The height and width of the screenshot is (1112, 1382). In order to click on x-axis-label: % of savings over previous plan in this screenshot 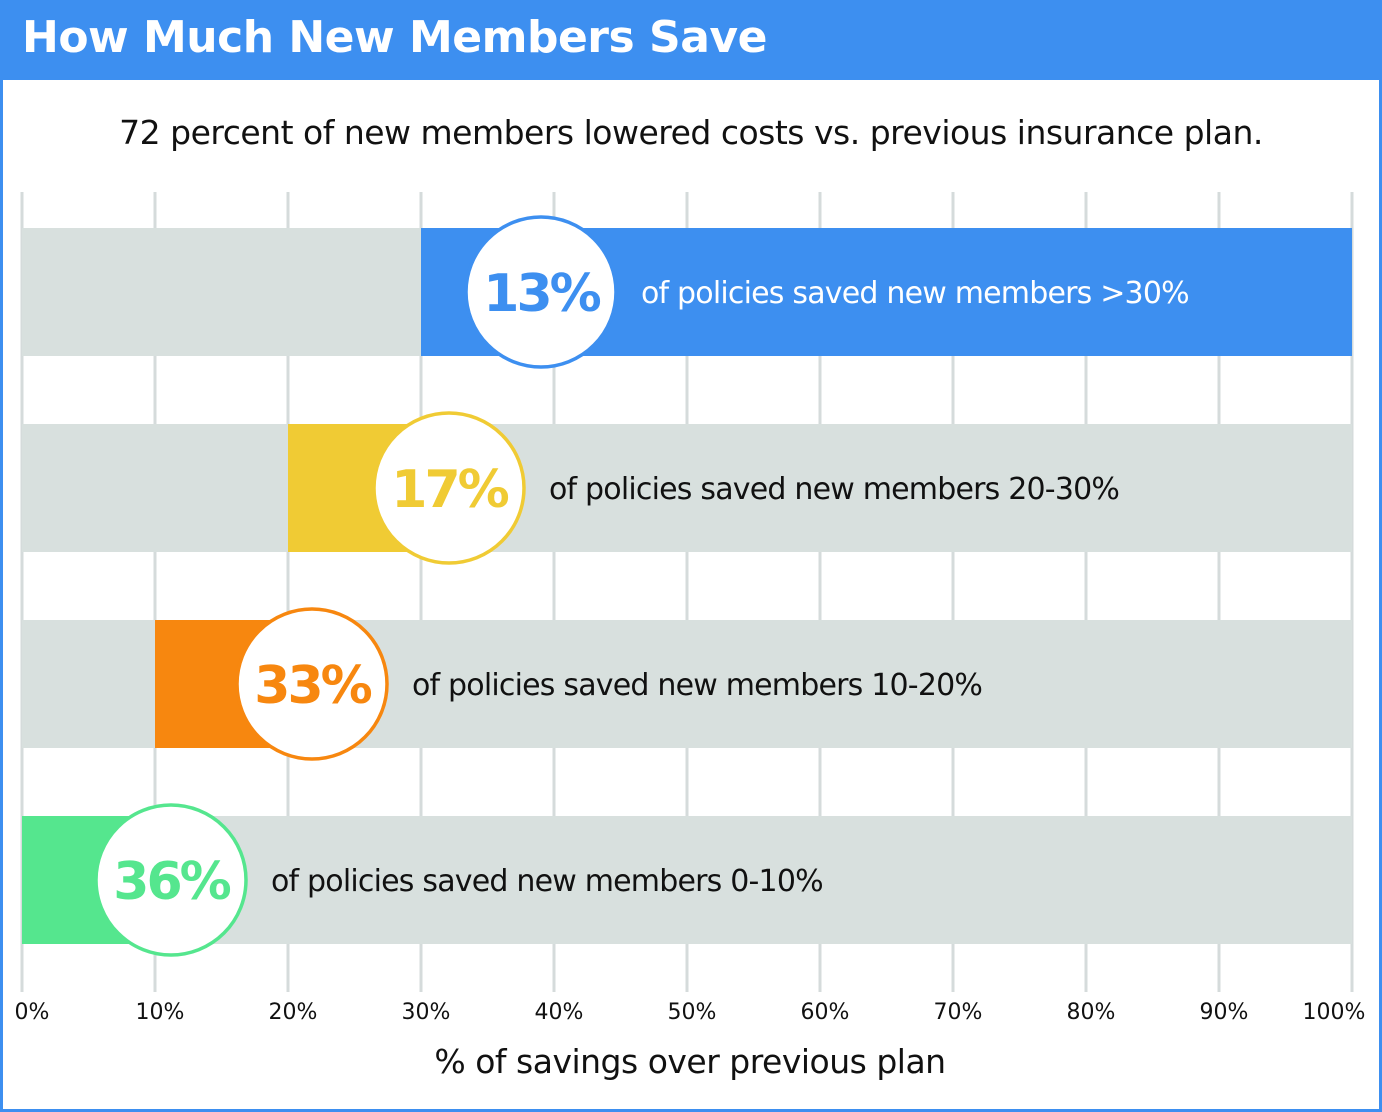, I will do `click(689, 1061)`.